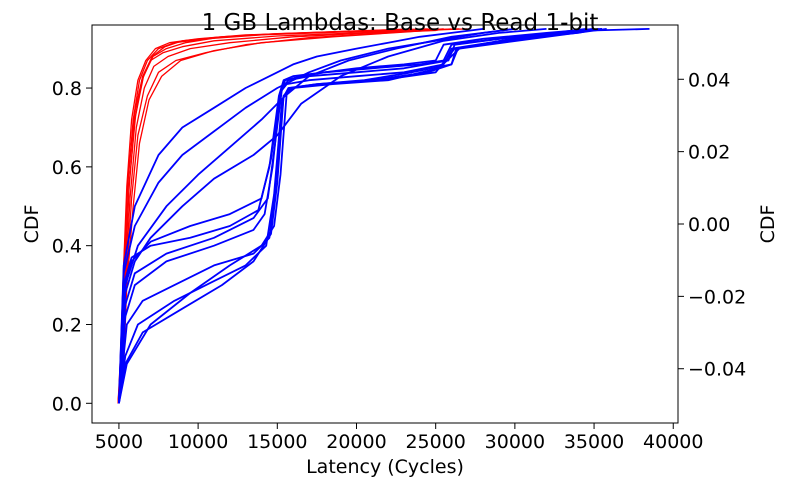 The width and height of the screenshot is (800, 500). Describe the element at coordinates (67, 168) in the screenshot. I see `y-tick-label: 0.6` at that location.